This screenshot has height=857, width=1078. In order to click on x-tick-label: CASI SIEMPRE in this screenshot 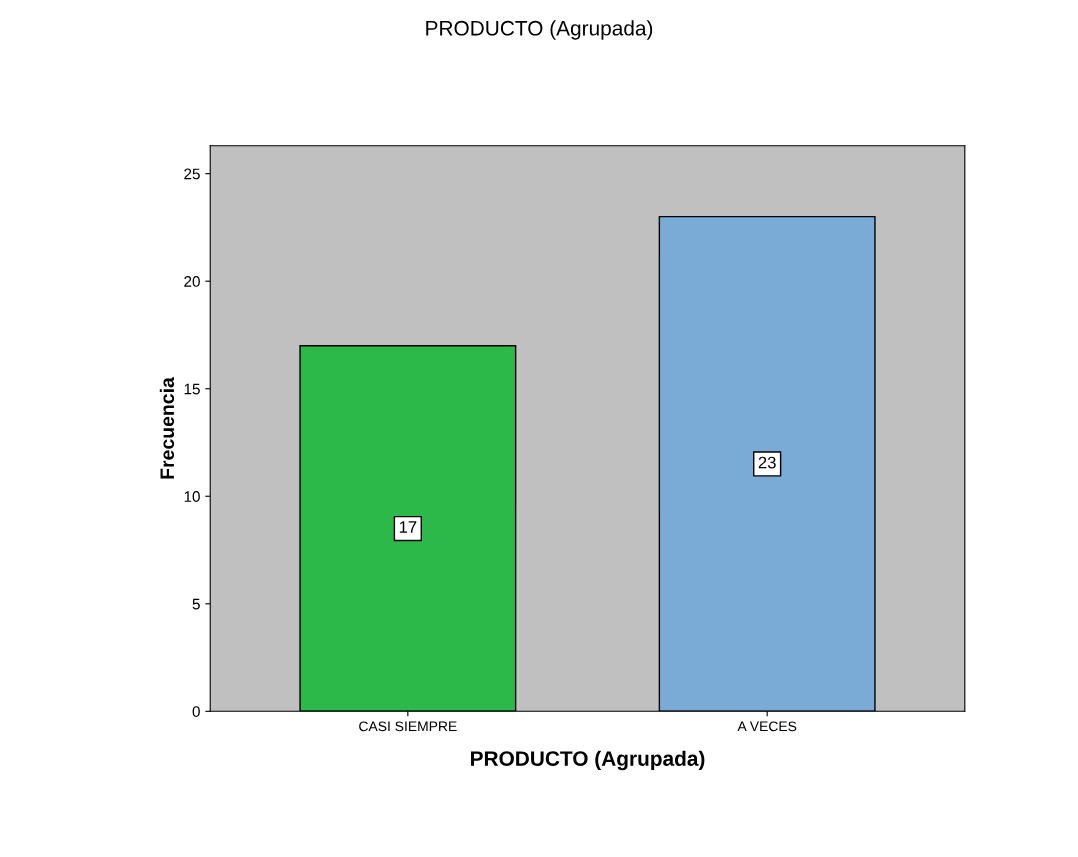, I will do `click(408, 726)`.